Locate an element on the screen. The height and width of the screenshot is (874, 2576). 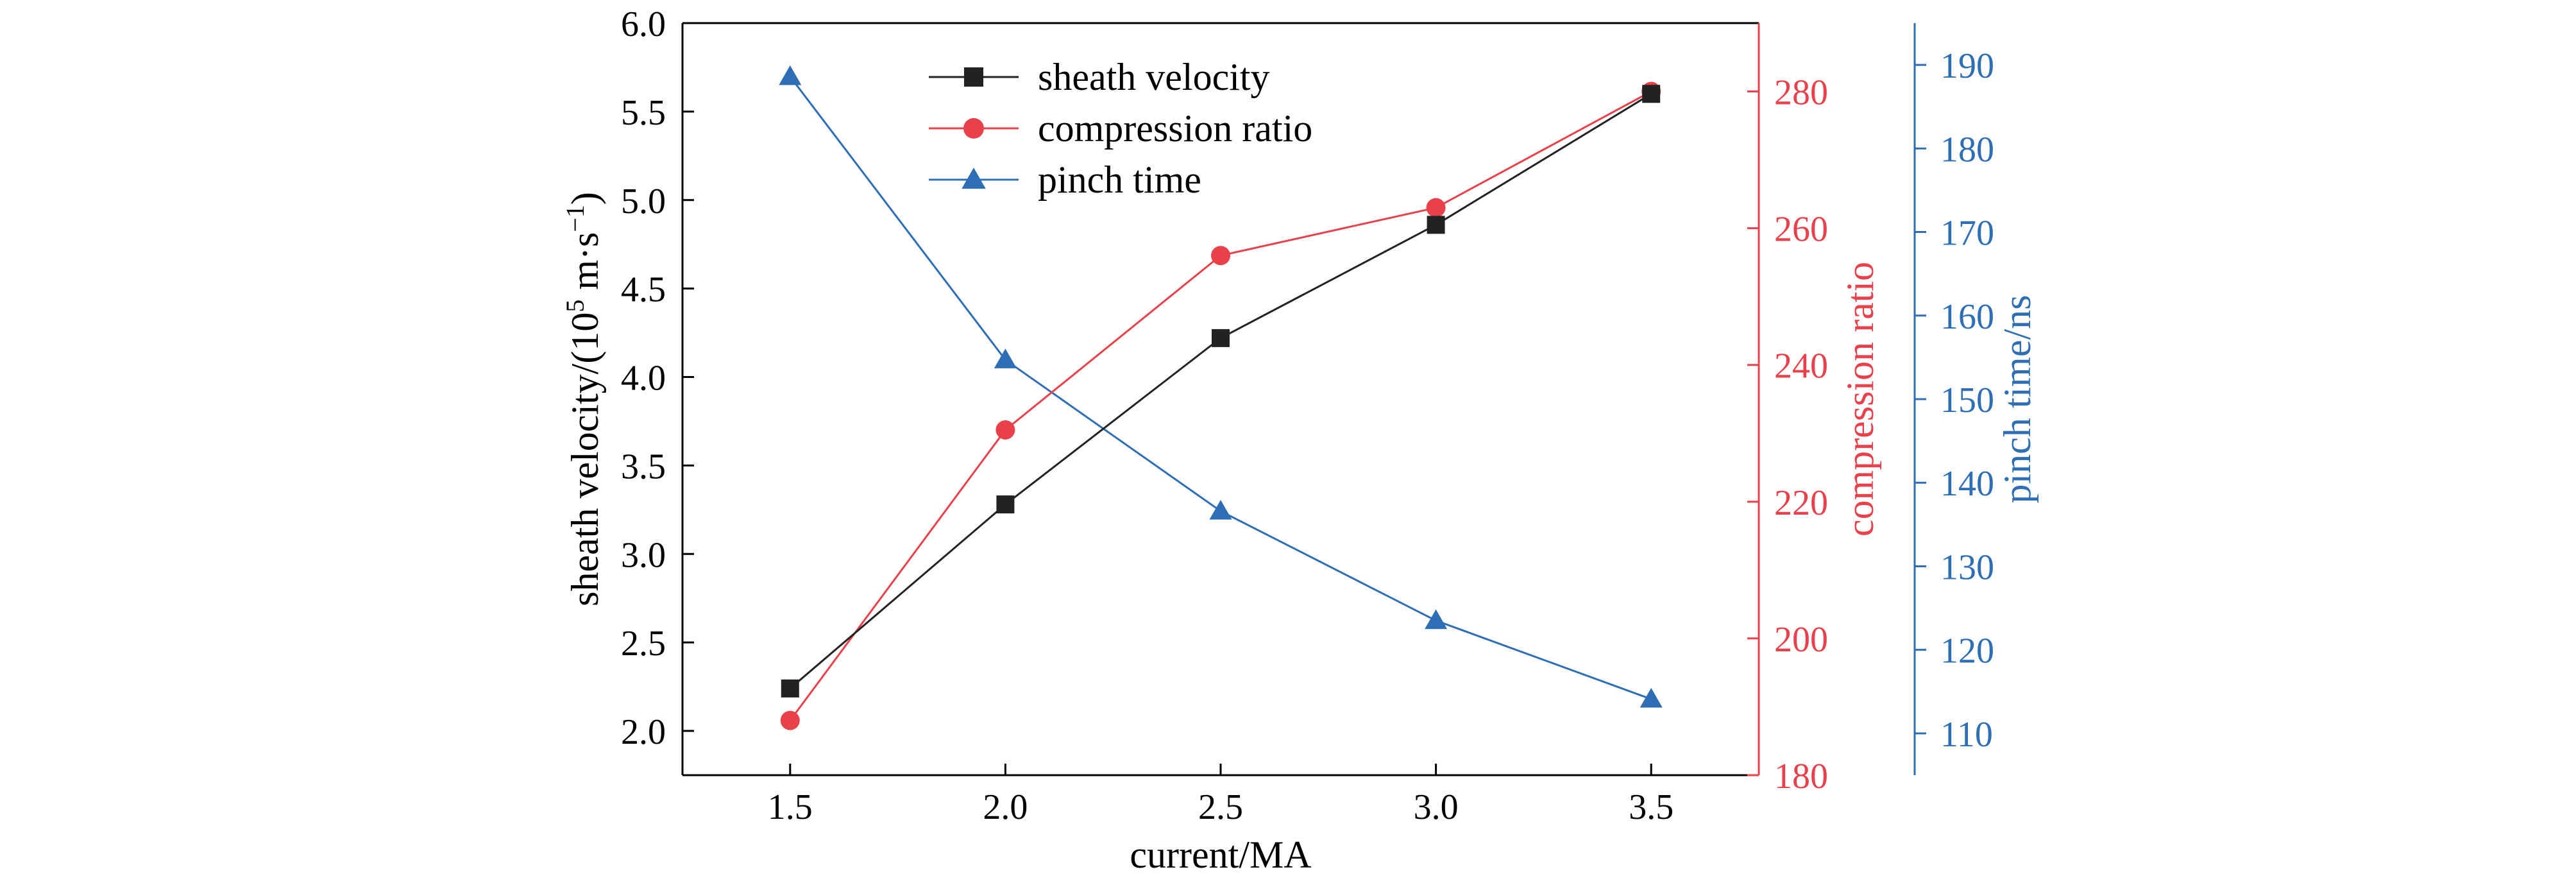
left-tick-label: 2.0 is located at coordinates (643, 732).